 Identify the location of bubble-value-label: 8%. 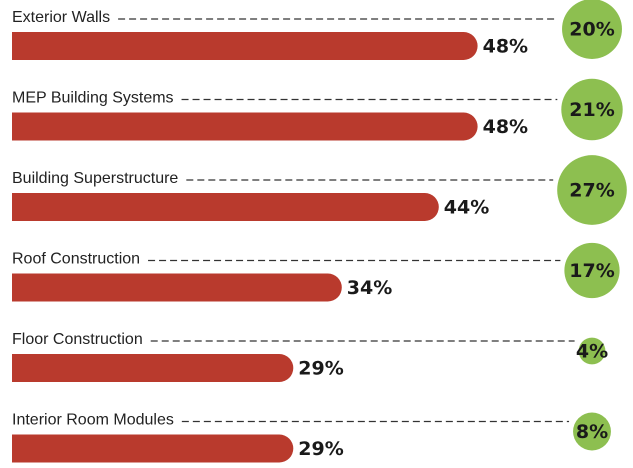
(592, 432).